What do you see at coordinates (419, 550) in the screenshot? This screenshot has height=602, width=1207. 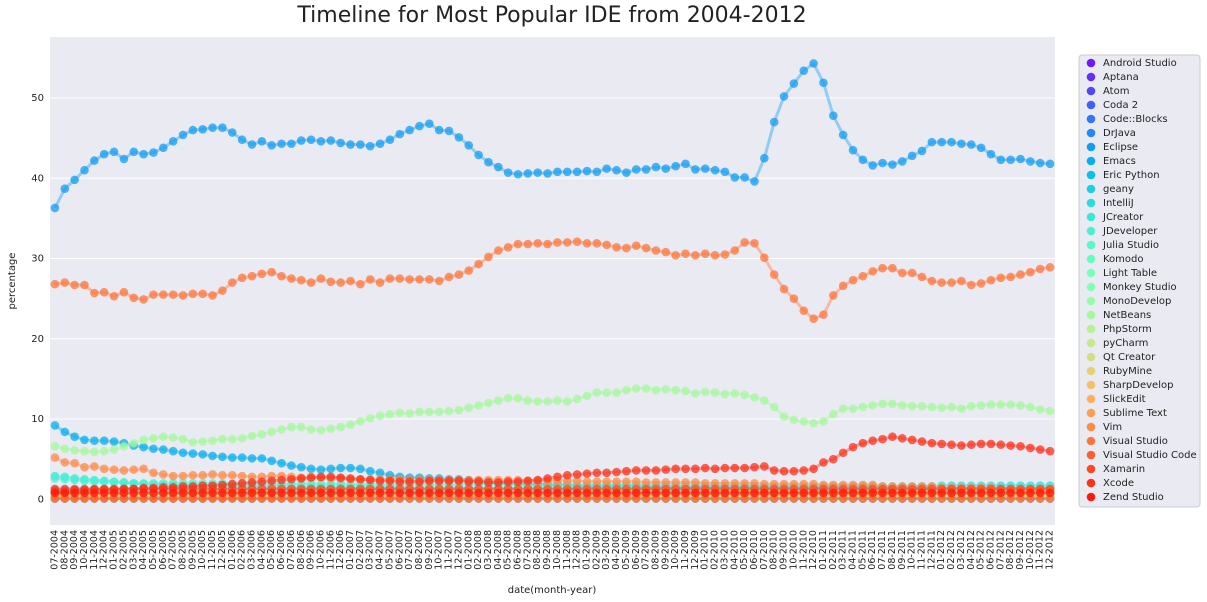 I see `x-tick-label: 08-2007` at bounding box center [419, 550].